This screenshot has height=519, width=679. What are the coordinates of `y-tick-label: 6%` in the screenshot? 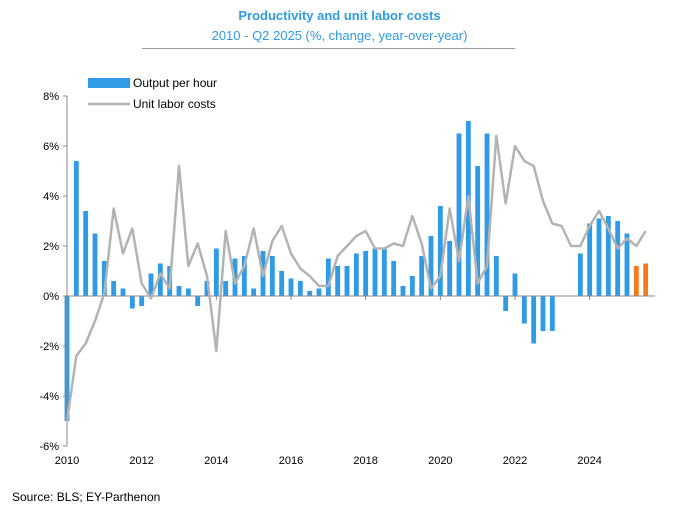 It's located at (51, 147).